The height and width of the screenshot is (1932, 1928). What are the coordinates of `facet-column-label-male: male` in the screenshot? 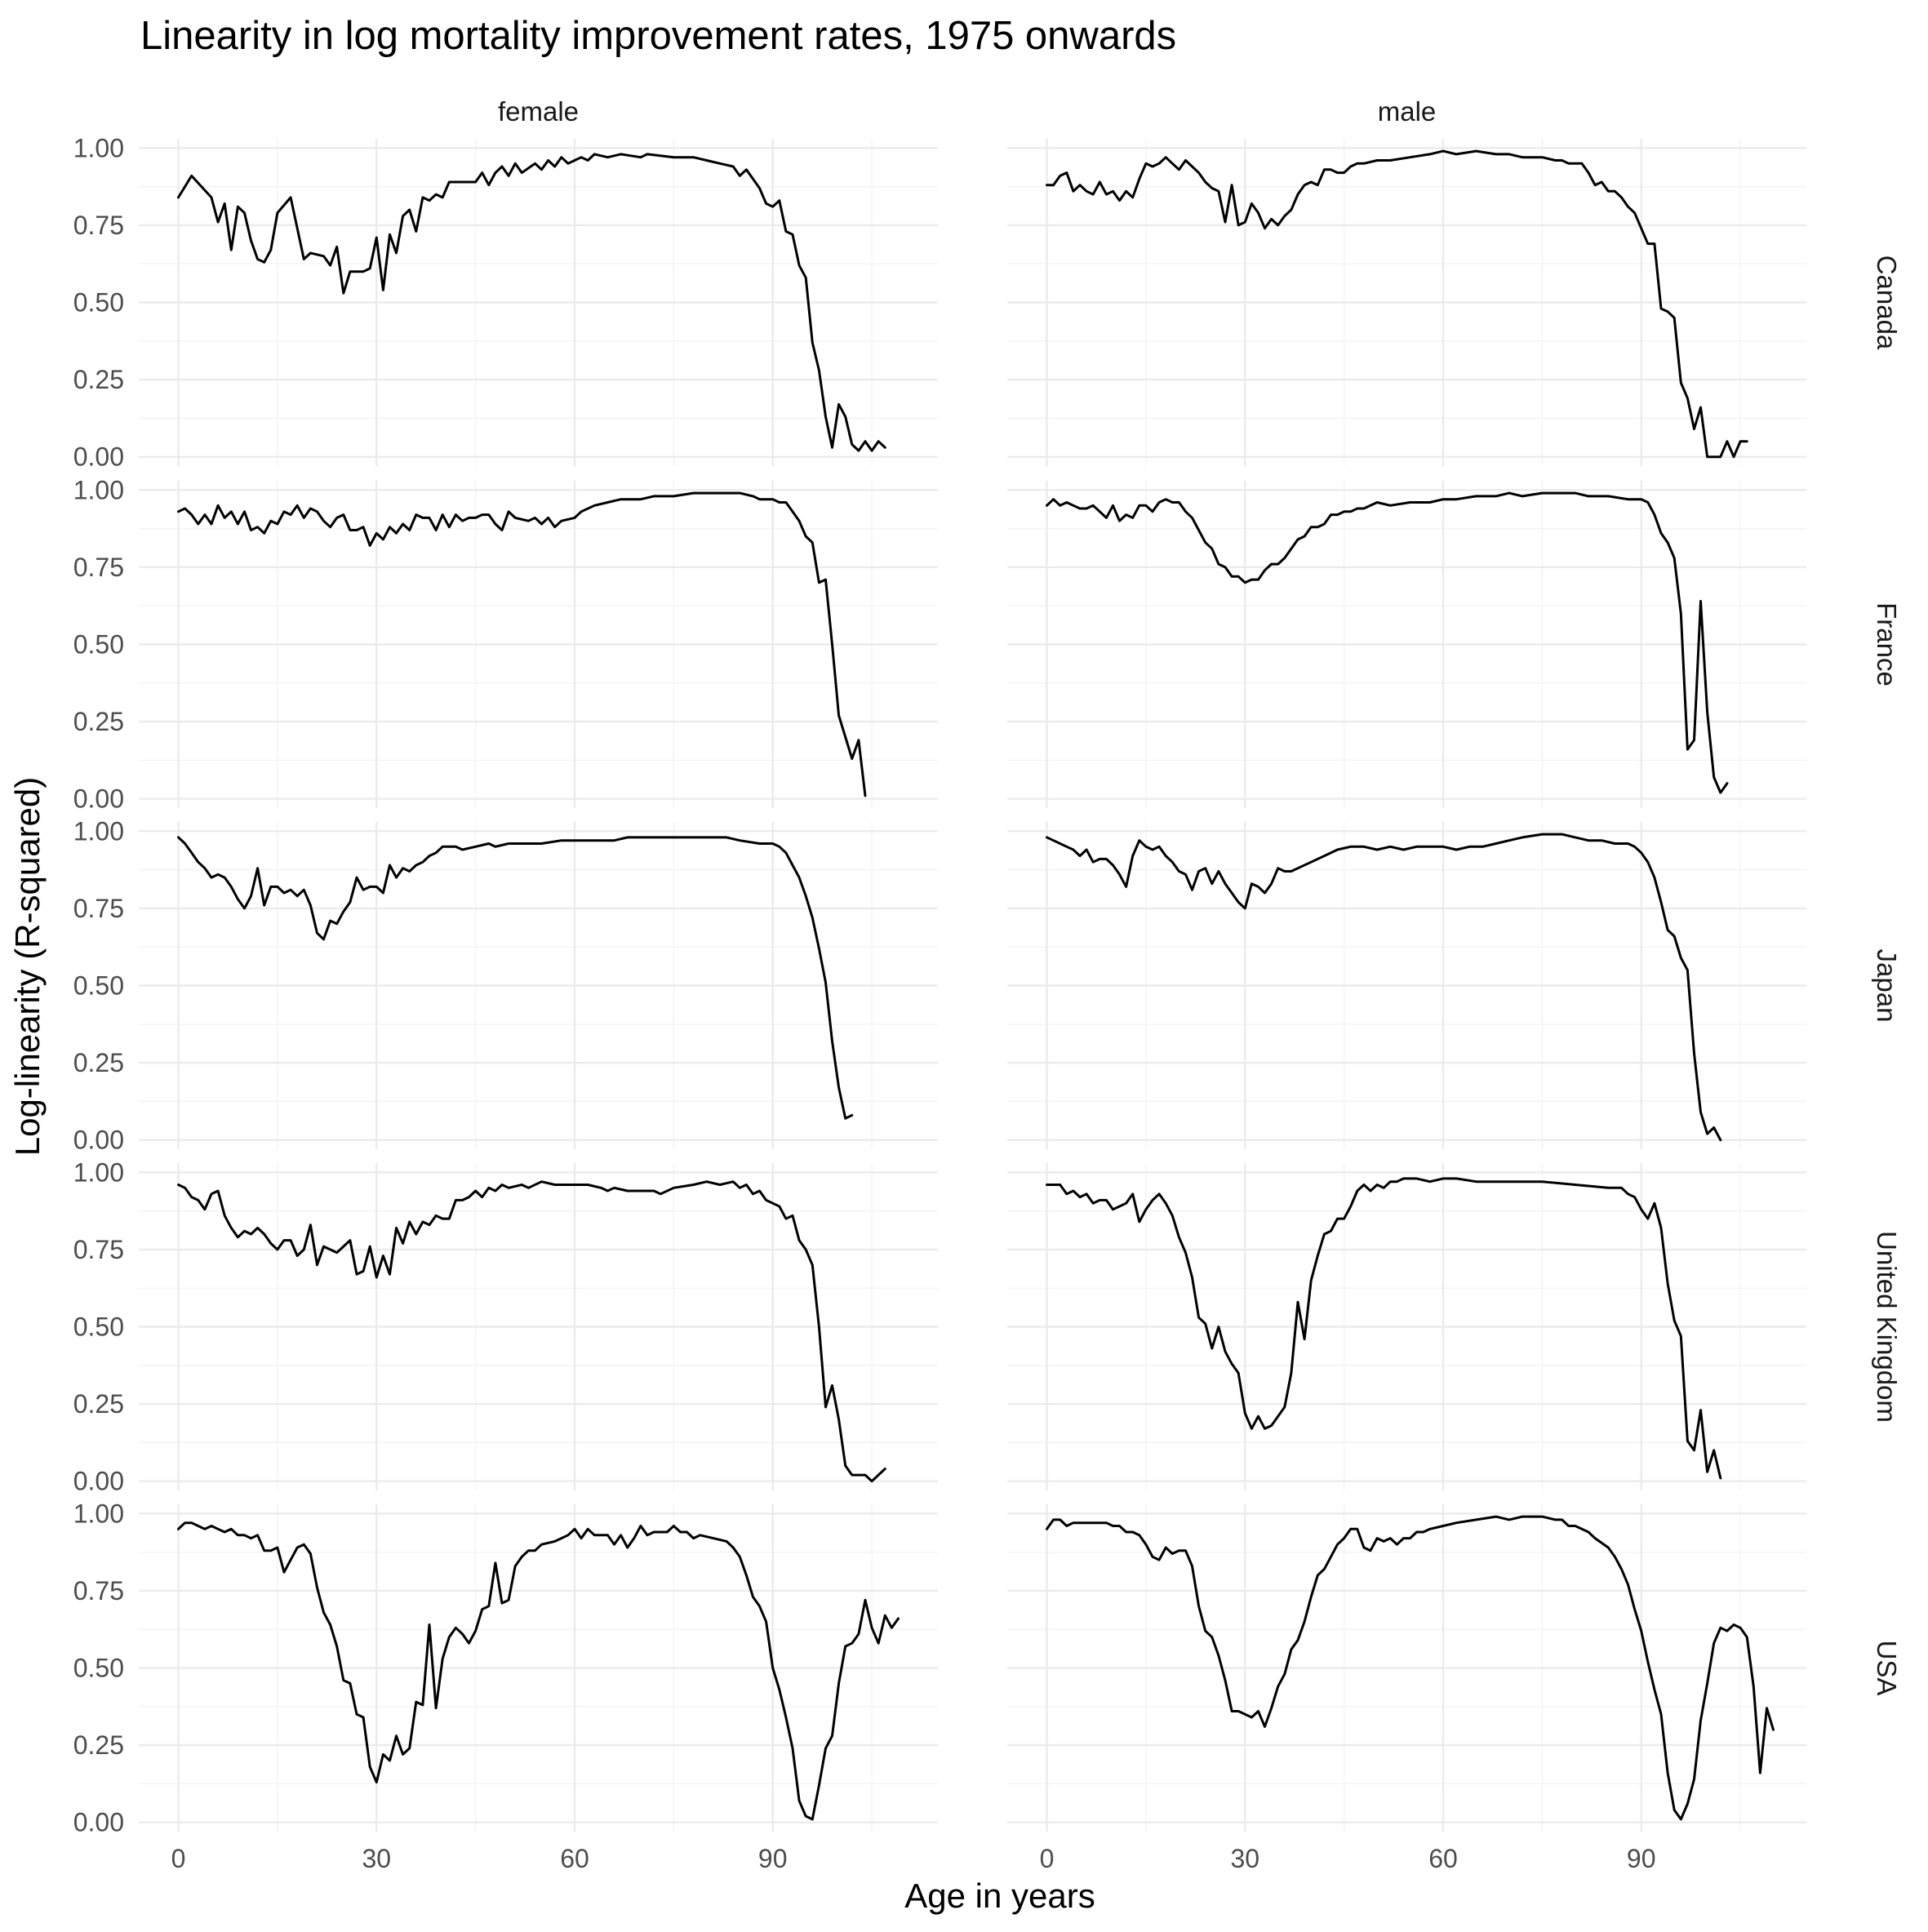 It's located at (1407, 111).